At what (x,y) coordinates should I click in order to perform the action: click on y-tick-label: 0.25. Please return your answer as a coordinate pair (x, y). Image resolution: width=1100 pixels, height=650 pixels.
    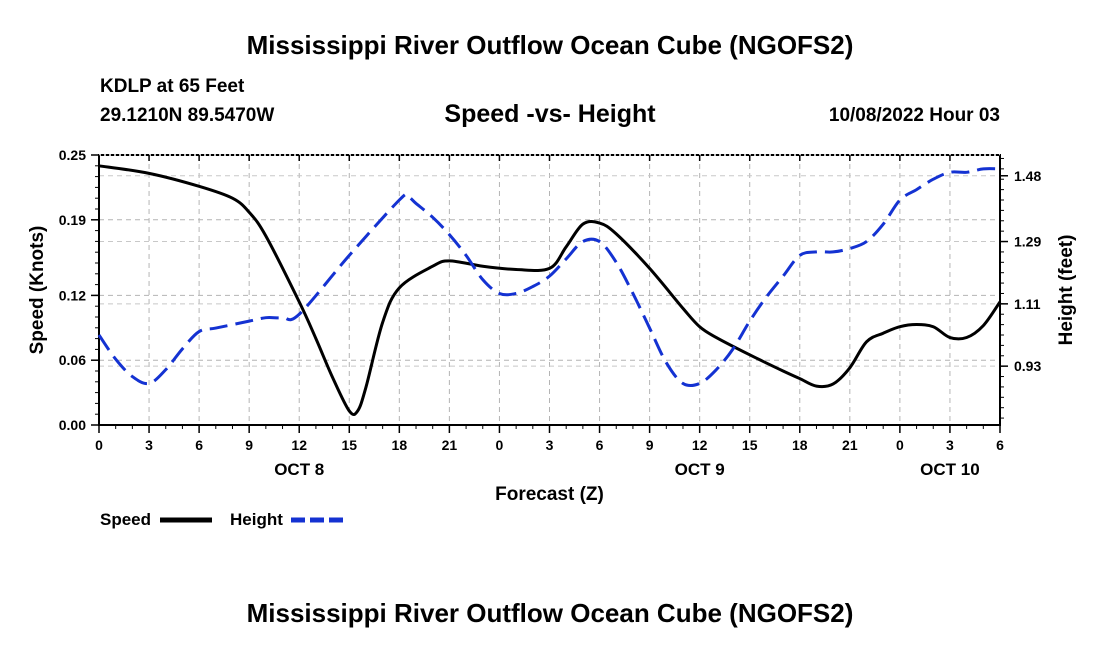
    Looking at the image, I should click on (72, 155).